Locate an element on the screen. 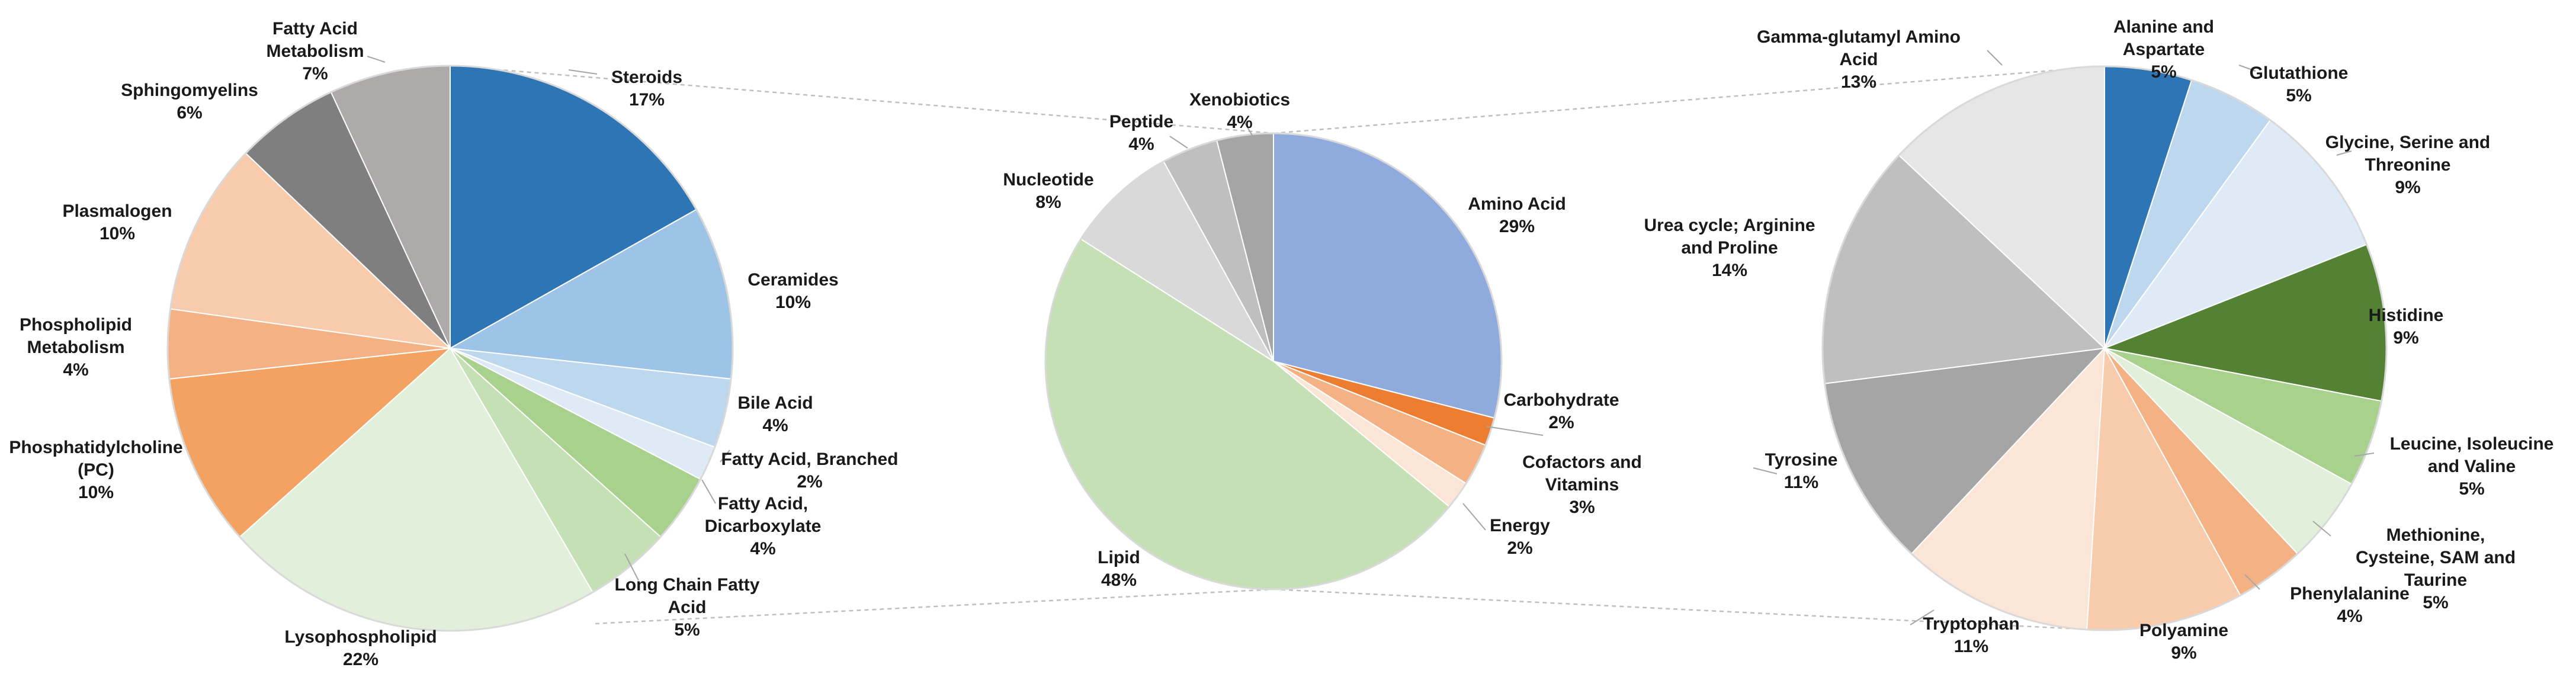 This screenshot has width=2576, height=690. pie-outline is located at coordinates (1273, 361).